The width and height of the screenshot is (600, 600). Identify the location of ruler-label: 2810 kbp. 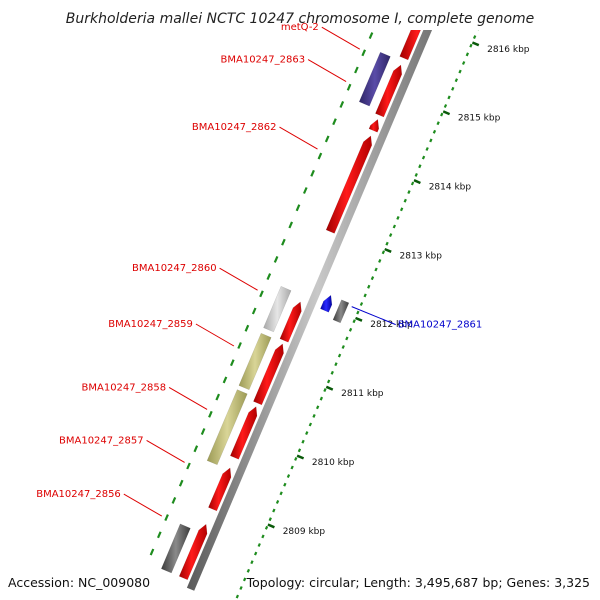
(333, 463).